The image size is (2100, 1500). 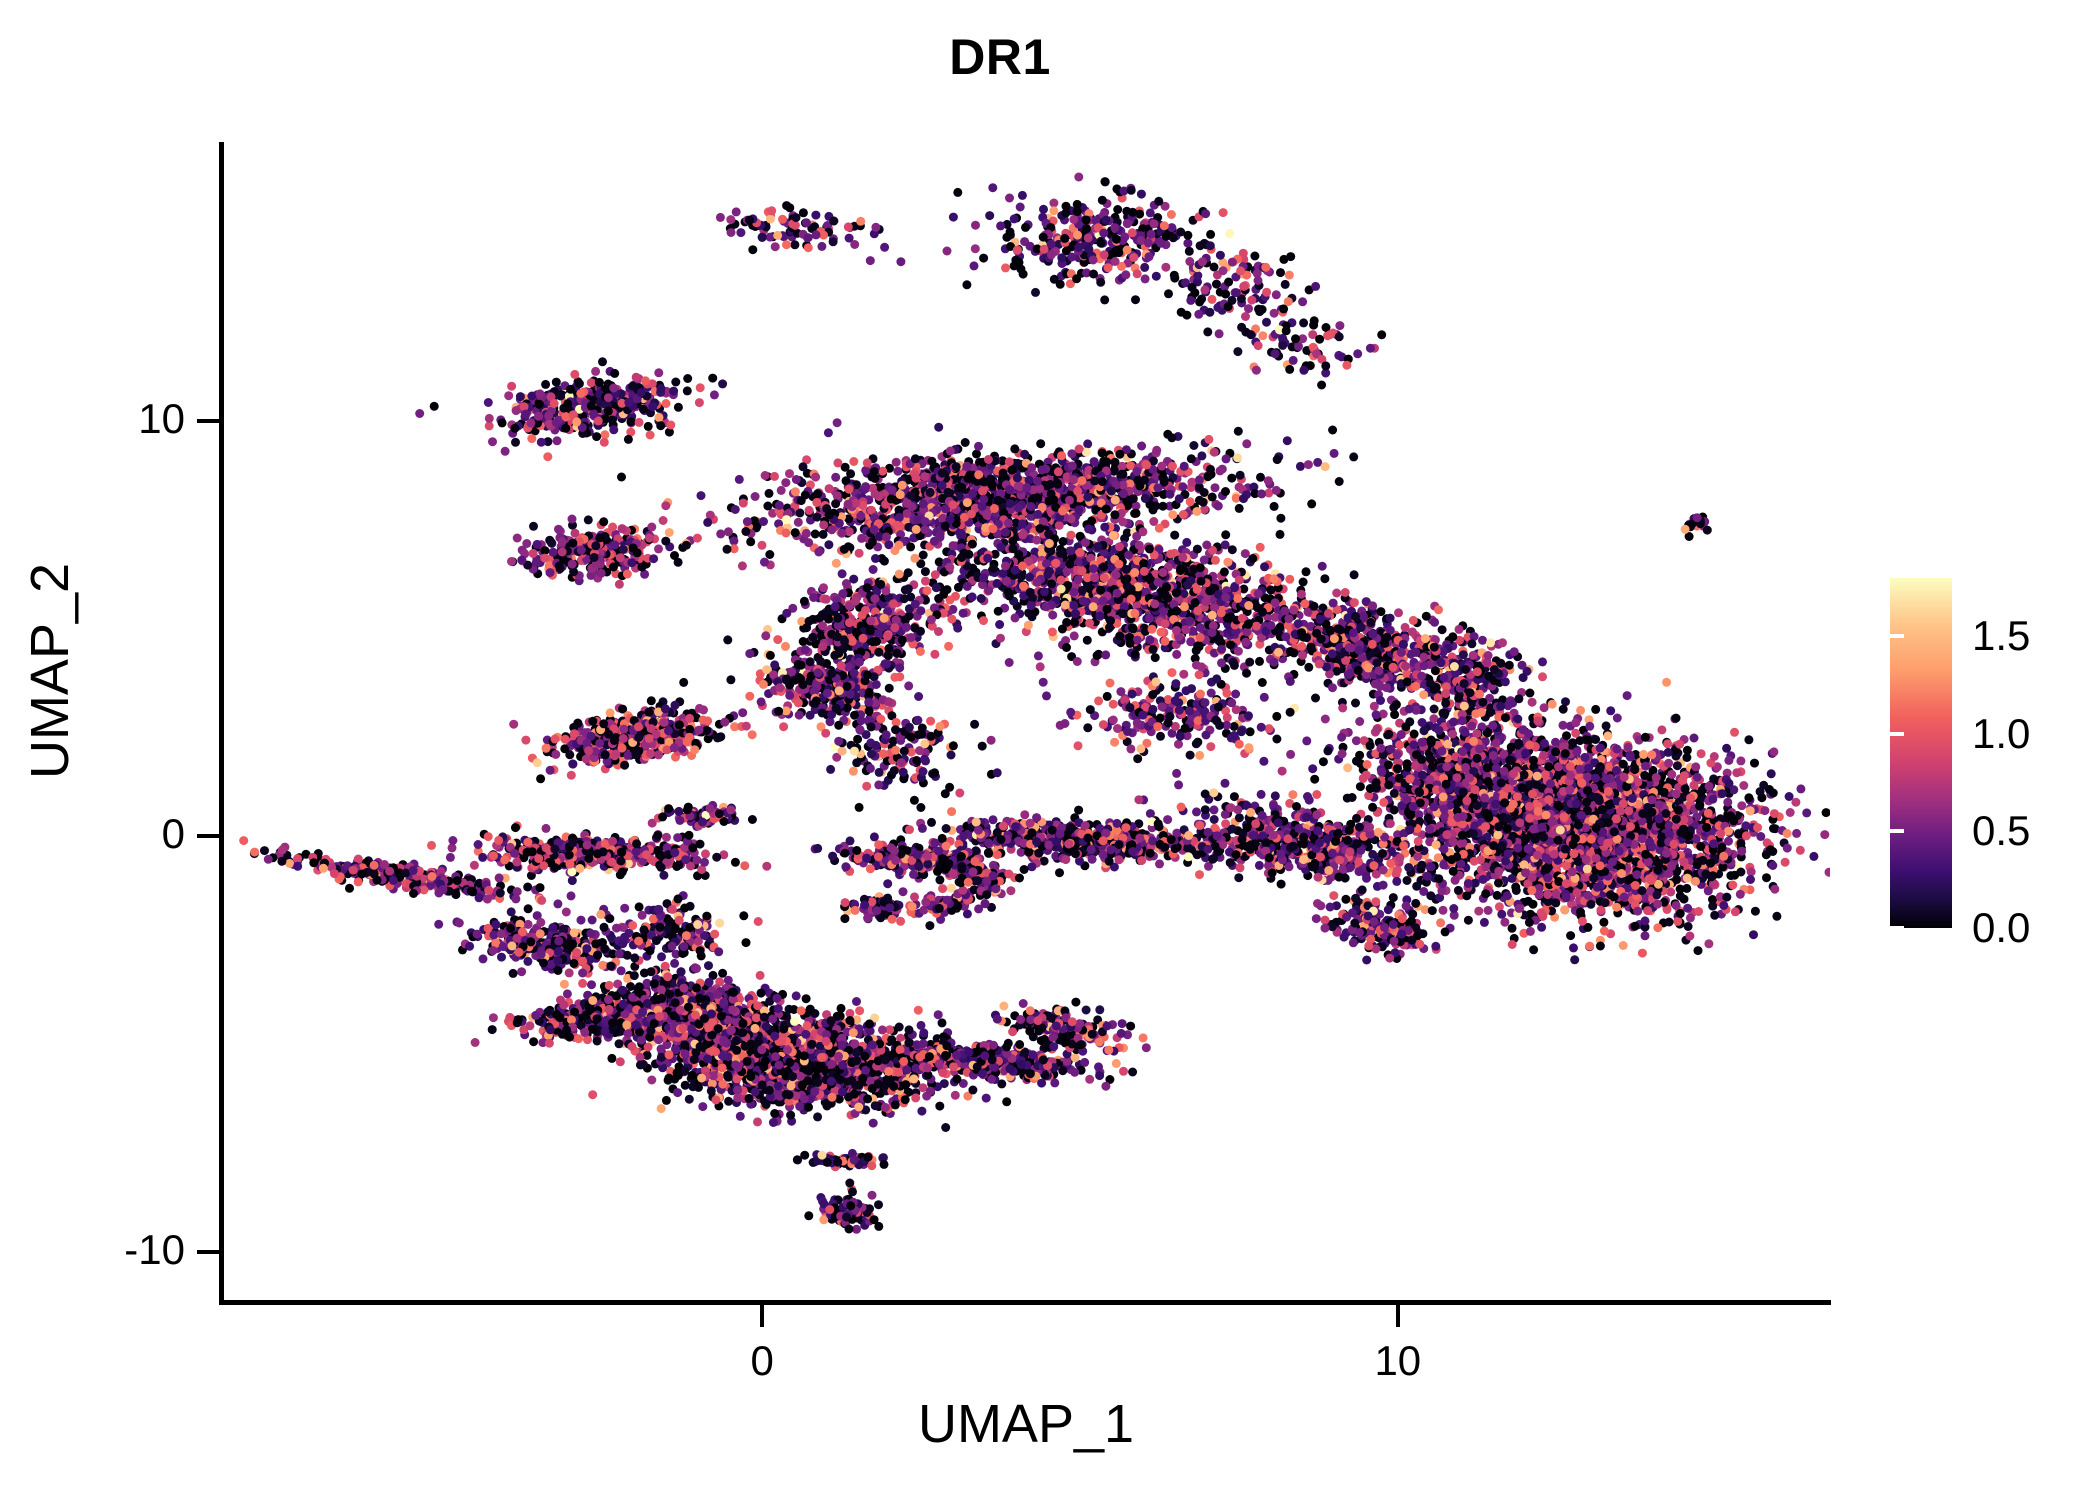 I want to click on y-tick-label: -10, so click(x=154, y=1250).